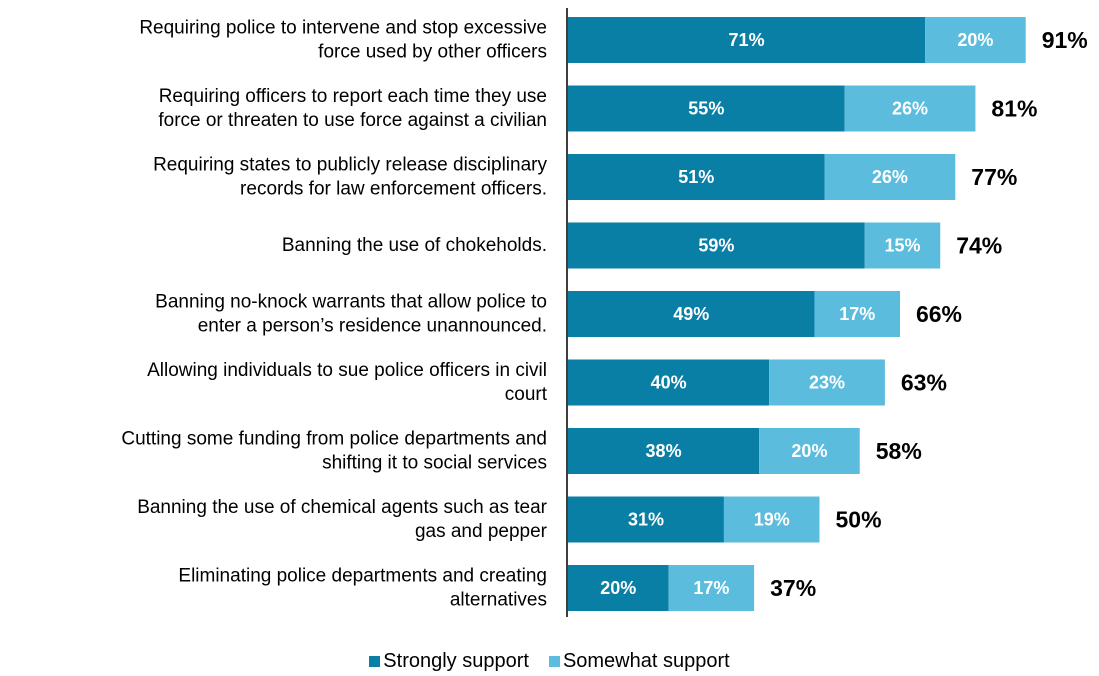  Describe the element at coordinates (372, 326) in the screenshot. I see `category-label: enter a person’s residence unannounced.` at that location.